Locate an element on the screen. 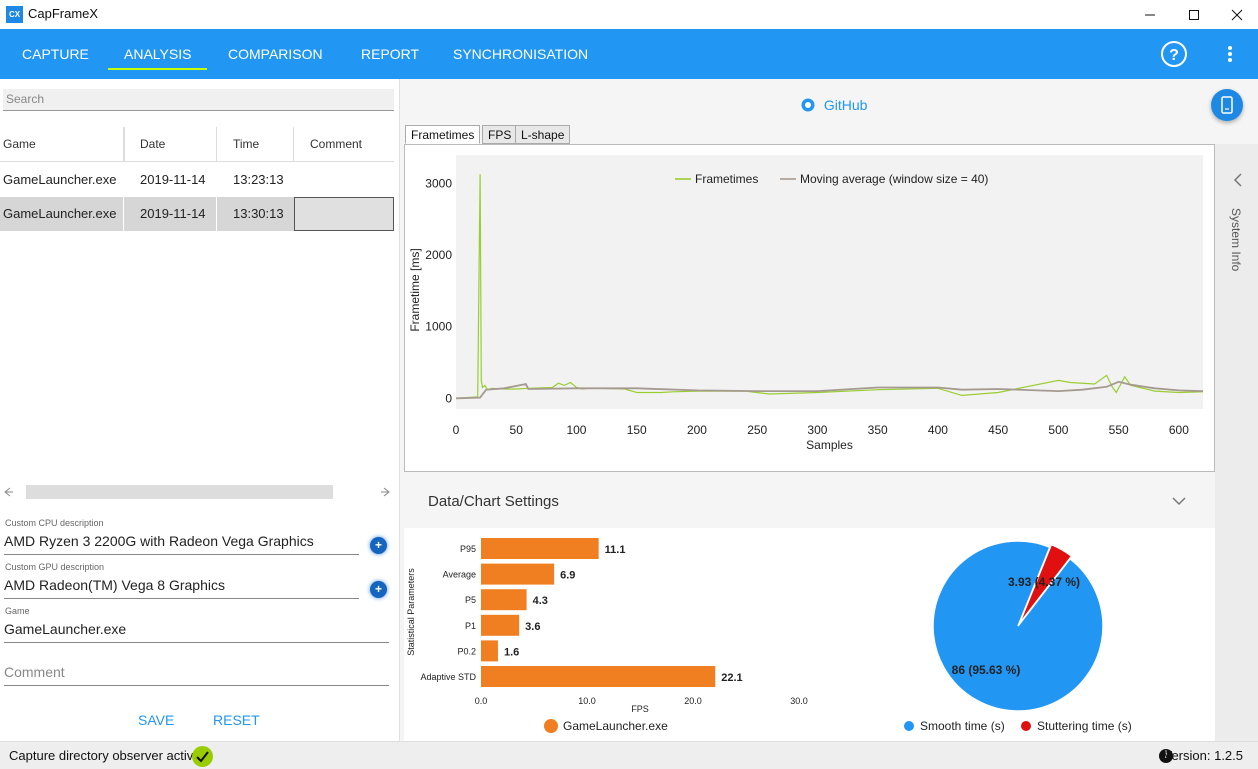 Image resolution: width=1258 pixels, height=769 pixels. github-label: GitHub is located at coordinates (845, 105).